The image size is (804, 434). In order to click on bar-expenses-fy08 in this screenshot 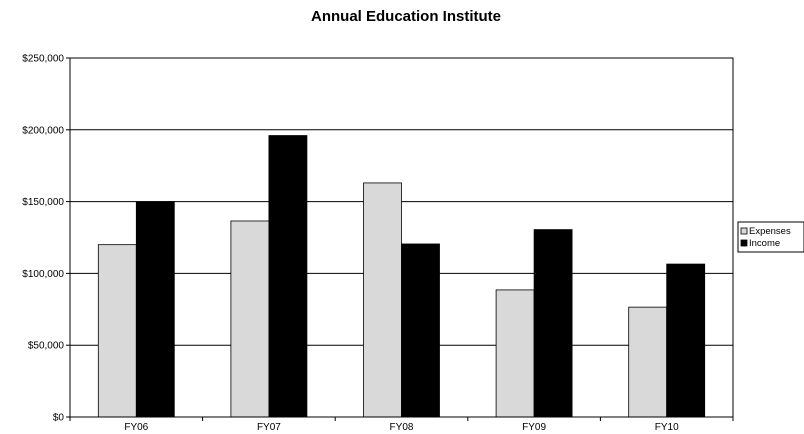, I will do `click(382, 300)`.